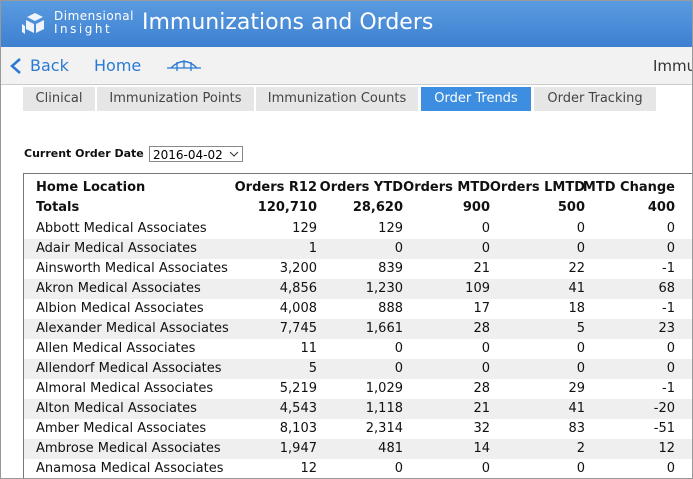 This screenshot has height=479, width=693. What do you see at coordinates (132, 268) in the screenshot?
I see `row-label: Ainsworth Medical Associates` at bounding box center [132, 268].